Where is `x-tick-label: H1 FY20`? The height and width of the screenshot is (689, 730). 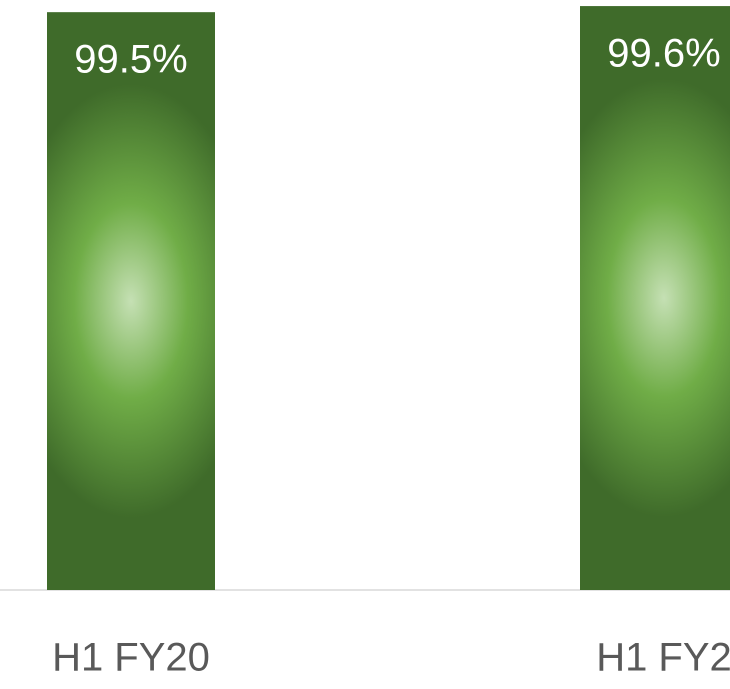
x-tick-label: H1 FY20 is located at coordinates (131, 658).